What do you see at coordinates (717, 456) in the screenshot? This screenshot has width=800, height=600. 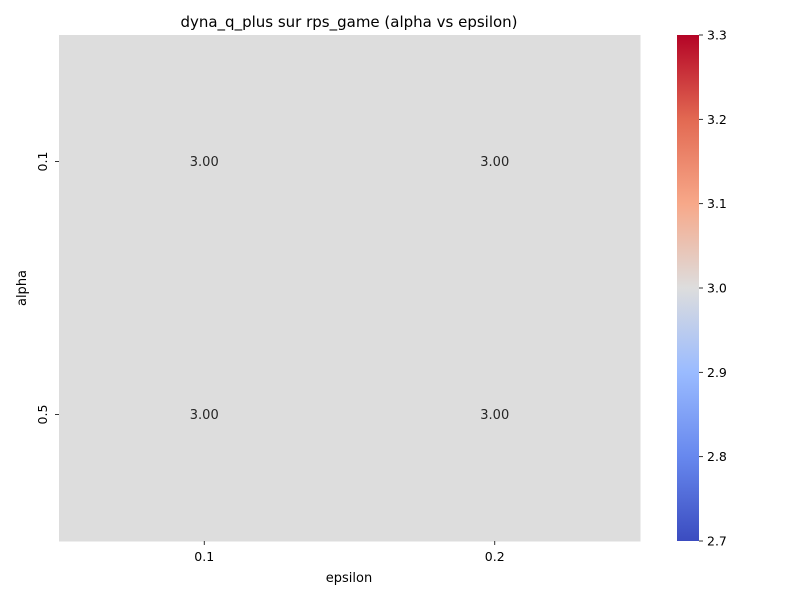 I see `colorbar-tick-label: 2.8` at bounding box center [717, 456].